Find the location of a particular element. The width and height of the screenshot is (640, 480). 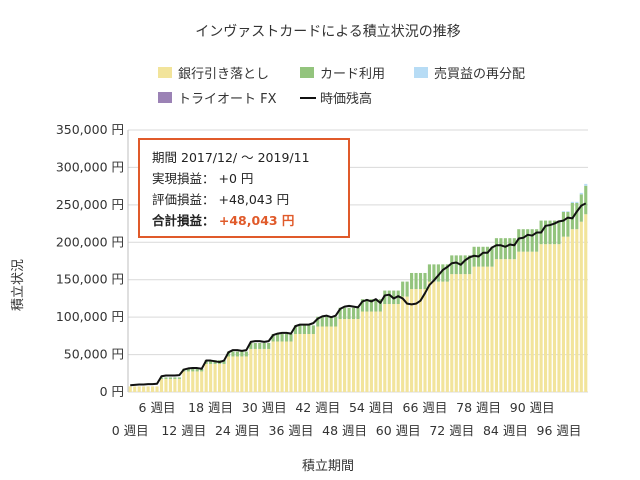

y-axis-title: 積立状況 is located at coordinates (18, 285).